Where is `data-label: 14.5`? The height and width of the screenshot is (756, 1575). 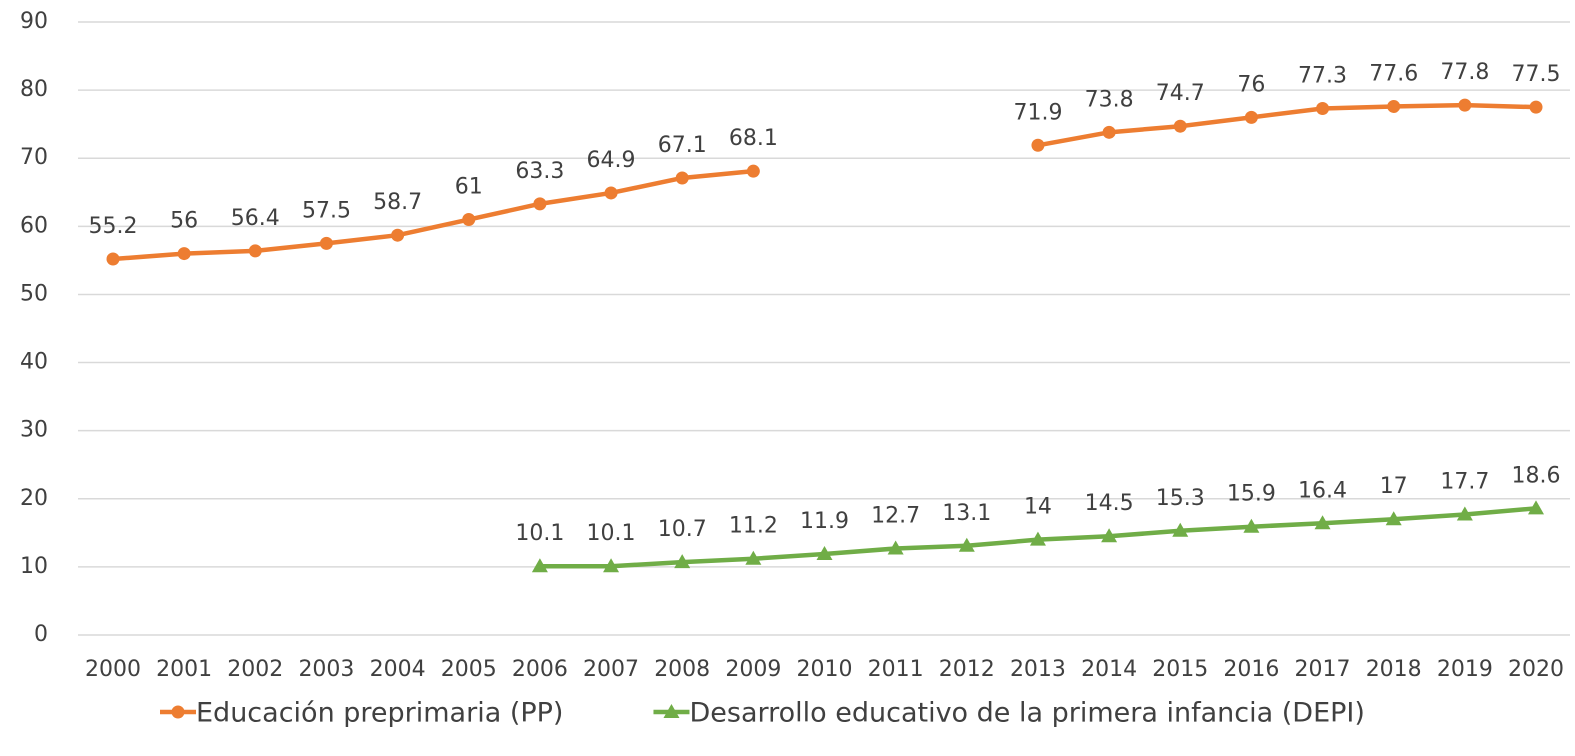
data-label: 14.5 is located at coordinates (1109, 503).